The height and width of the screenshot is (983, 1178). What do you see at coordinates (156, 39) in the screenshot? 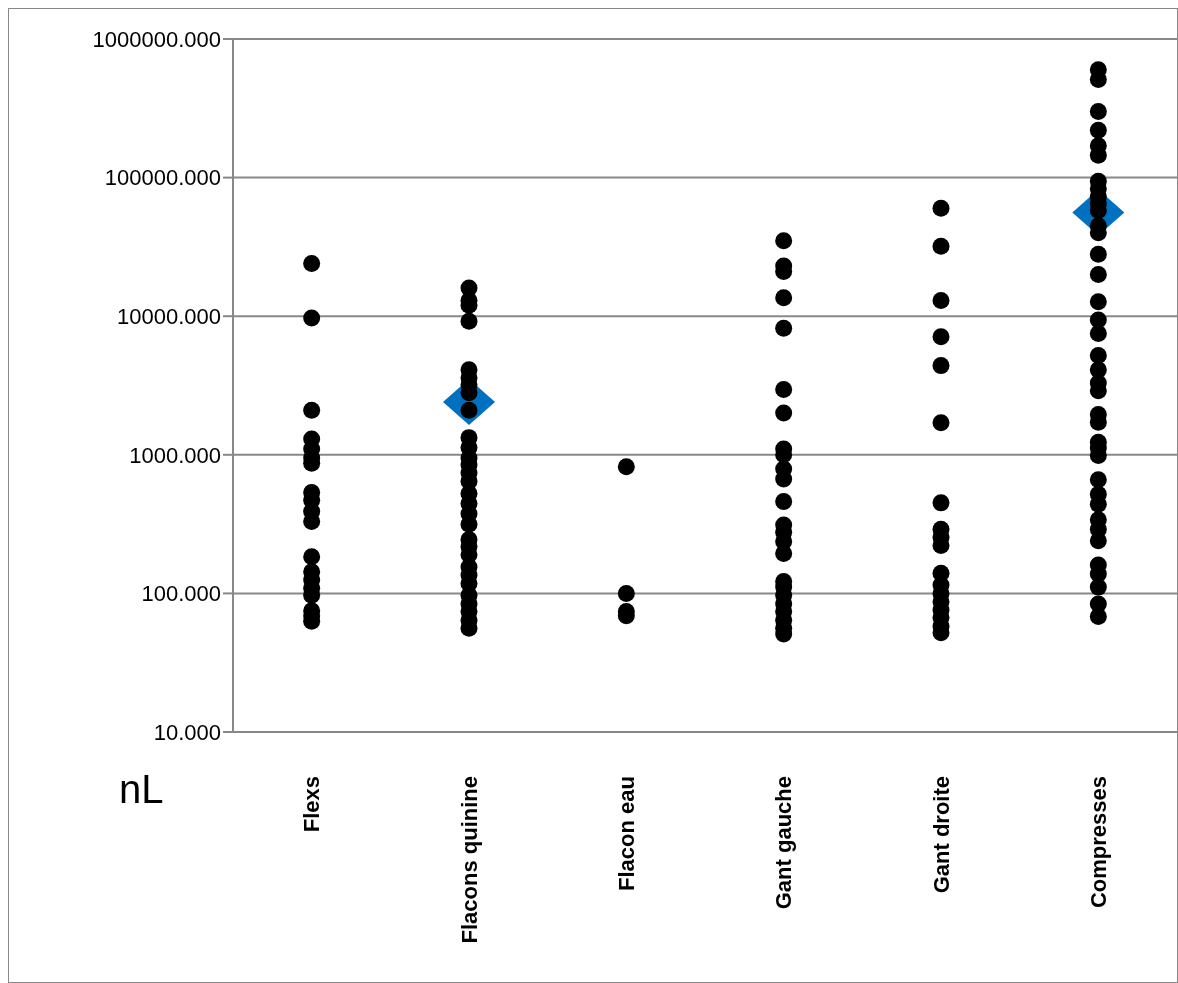
I see `y-tick-label: 1000000.000` at bounding box center [156, 39].